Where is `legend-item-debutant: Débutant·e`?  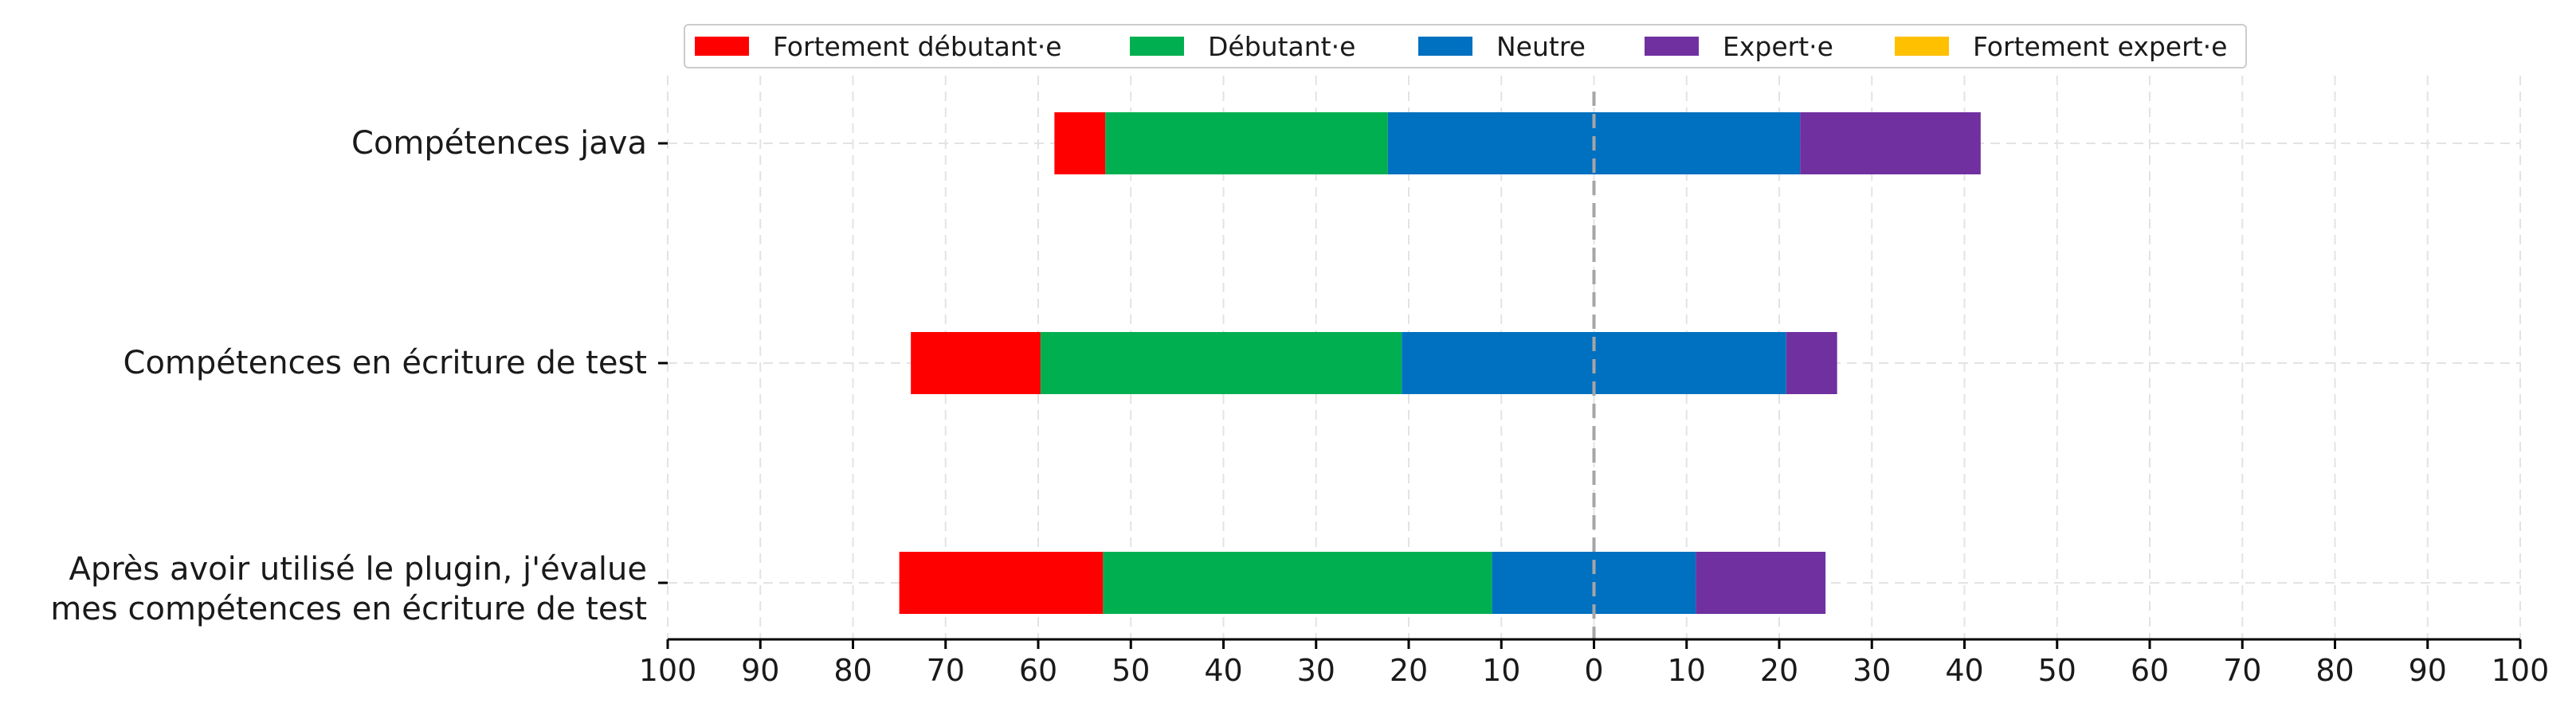 legend-item-debutant: Débutant·e is located at coordinates (1242, 46).